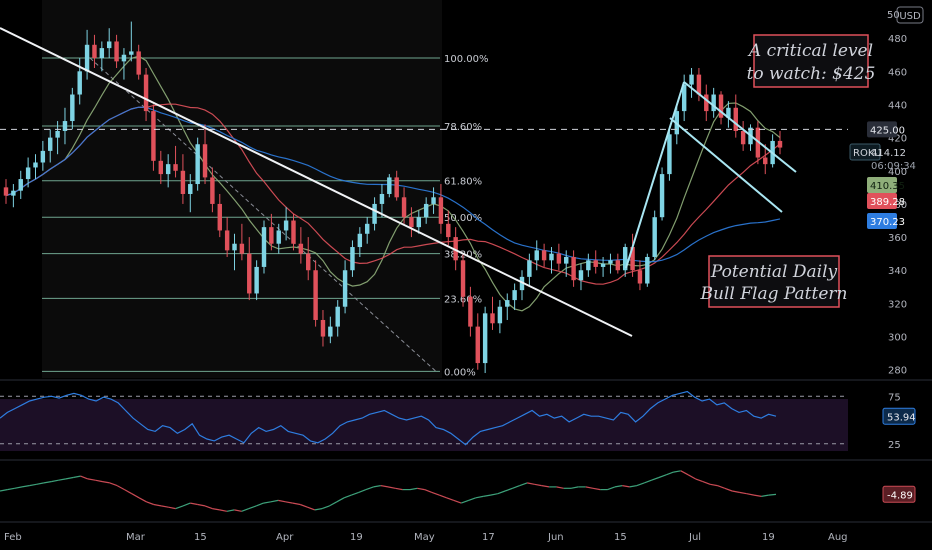  Describe the element at coordinates (811, 61) in the screenshot. I see `critical-level-note` at that location.